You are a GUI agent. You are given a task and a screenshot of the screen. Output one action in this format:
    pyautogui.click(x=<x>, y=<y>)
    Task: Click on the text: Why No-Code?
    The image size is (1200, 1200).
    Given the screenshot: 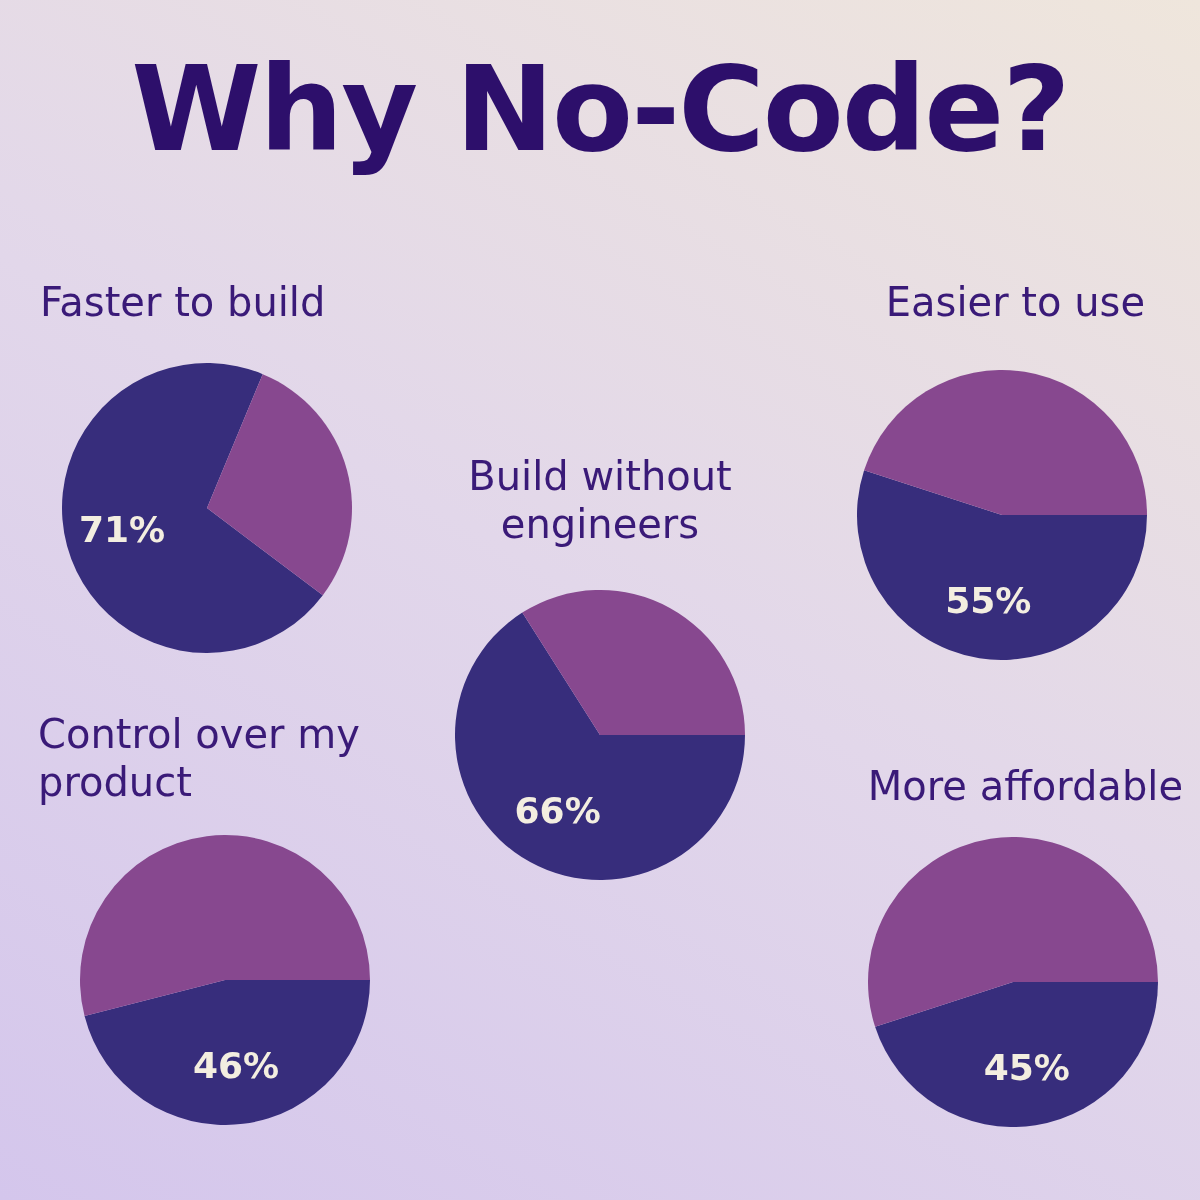 What is the action you would take?
    pyautogui.click(x=600, y=109)
    